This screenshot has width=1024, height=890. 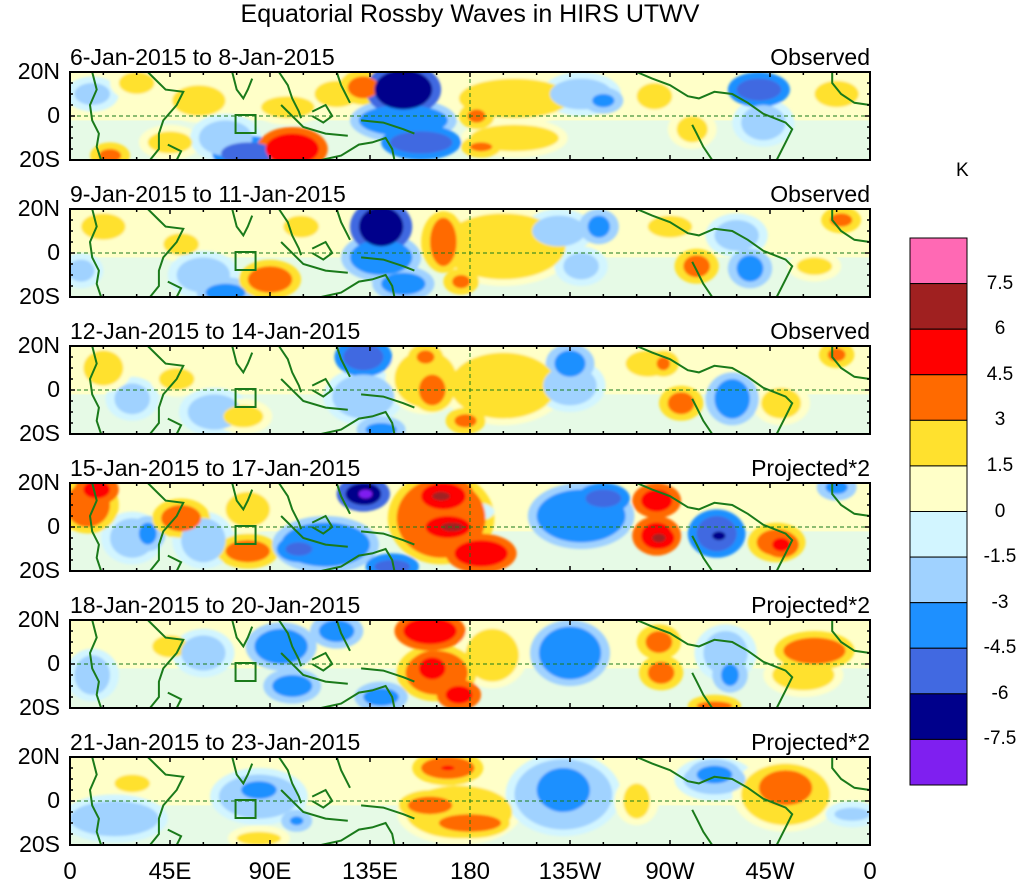 What do you see at coordinates (1000, 693) in the screenshot?
I see `colorbar-tick-label: -6` at bounding box center [1000, 693].